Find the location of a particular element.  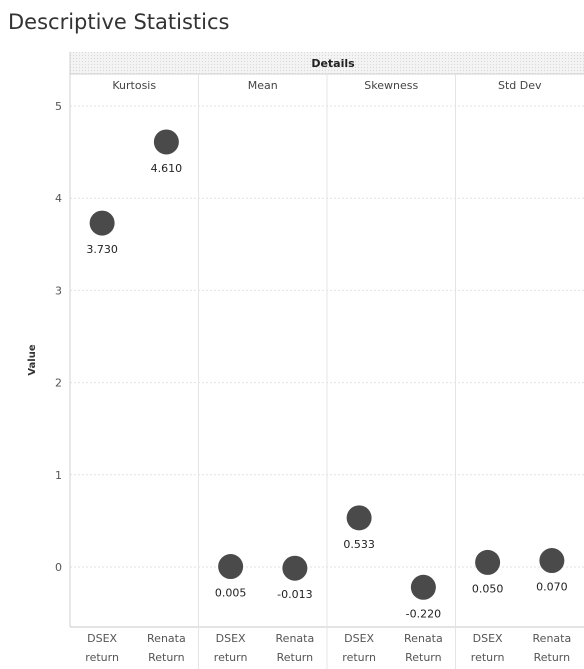

value-label-kurtosis-renata: 4.610 is located at coordinates (167, 168).